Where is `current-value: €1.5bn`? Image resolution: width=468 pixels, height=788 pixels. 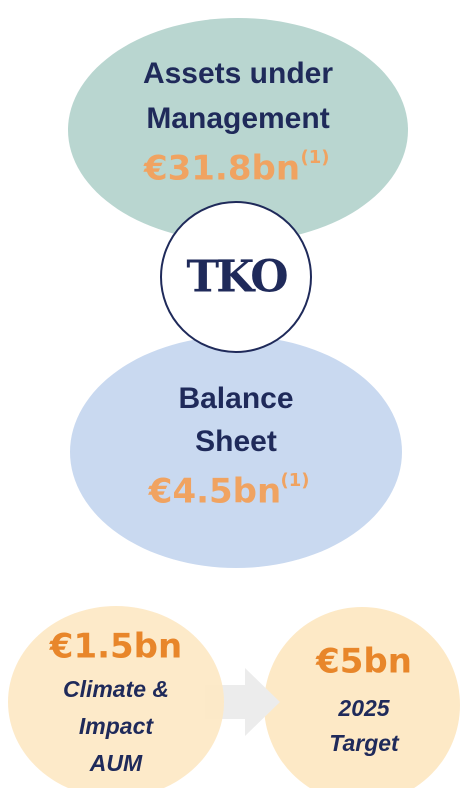
current-value: €1.5bn is located at coordinates (115, 647).